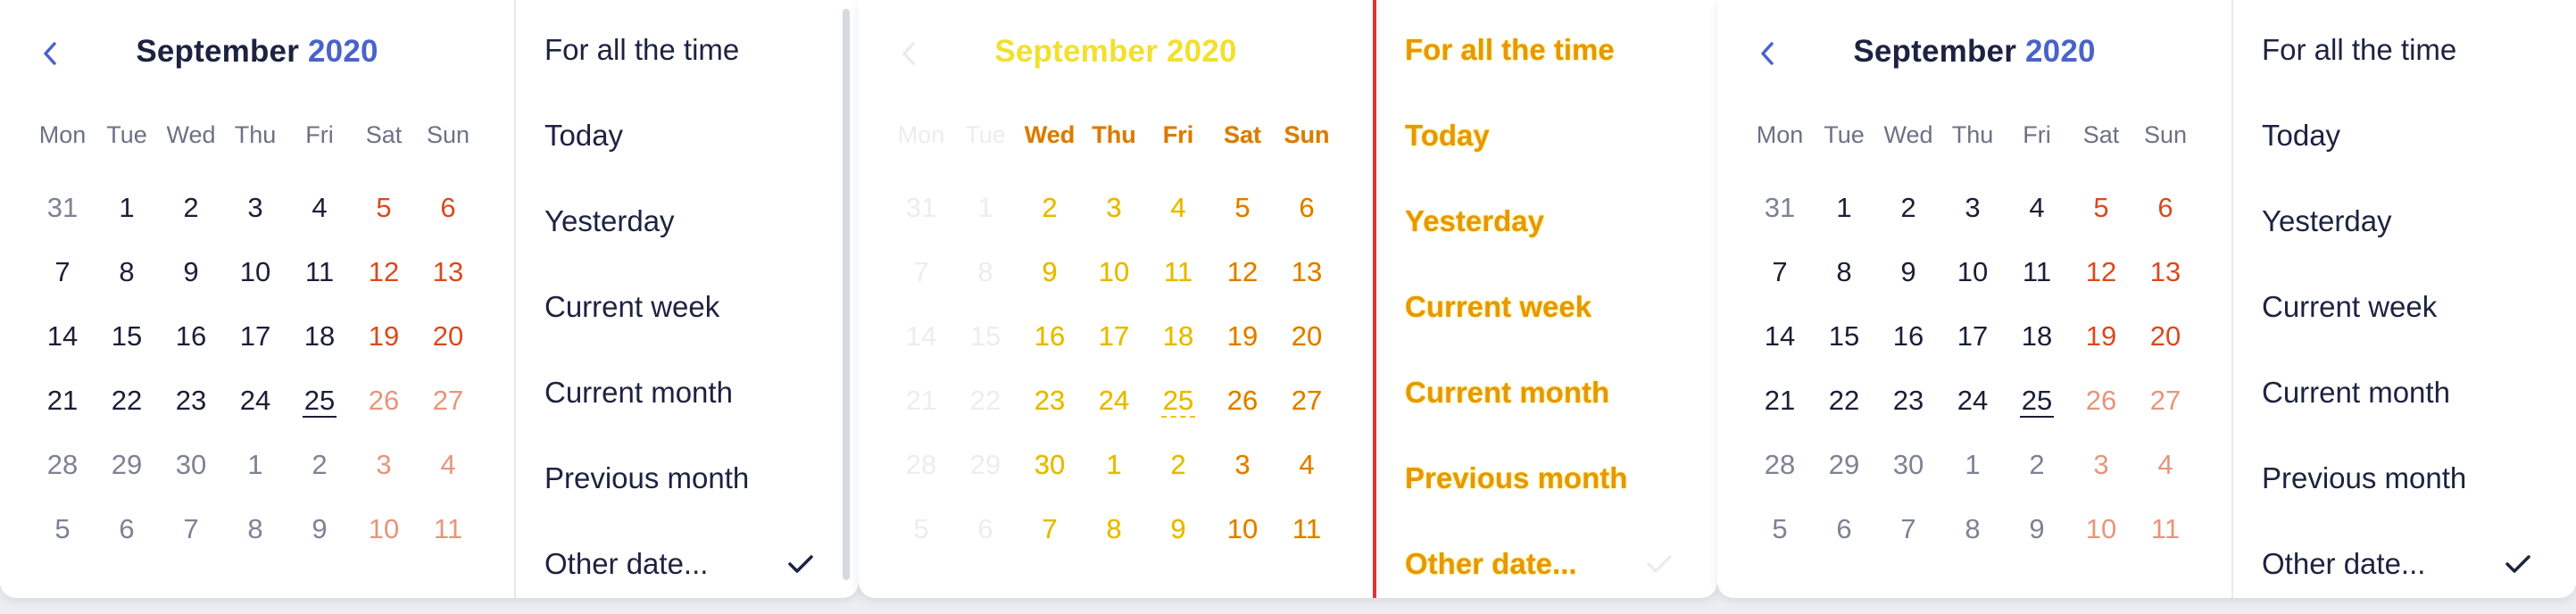 This screenshot has height=614, width=2576. Describe the element at coordinates (847, 294) in the screenshot. I see `scrollbar` at that location.